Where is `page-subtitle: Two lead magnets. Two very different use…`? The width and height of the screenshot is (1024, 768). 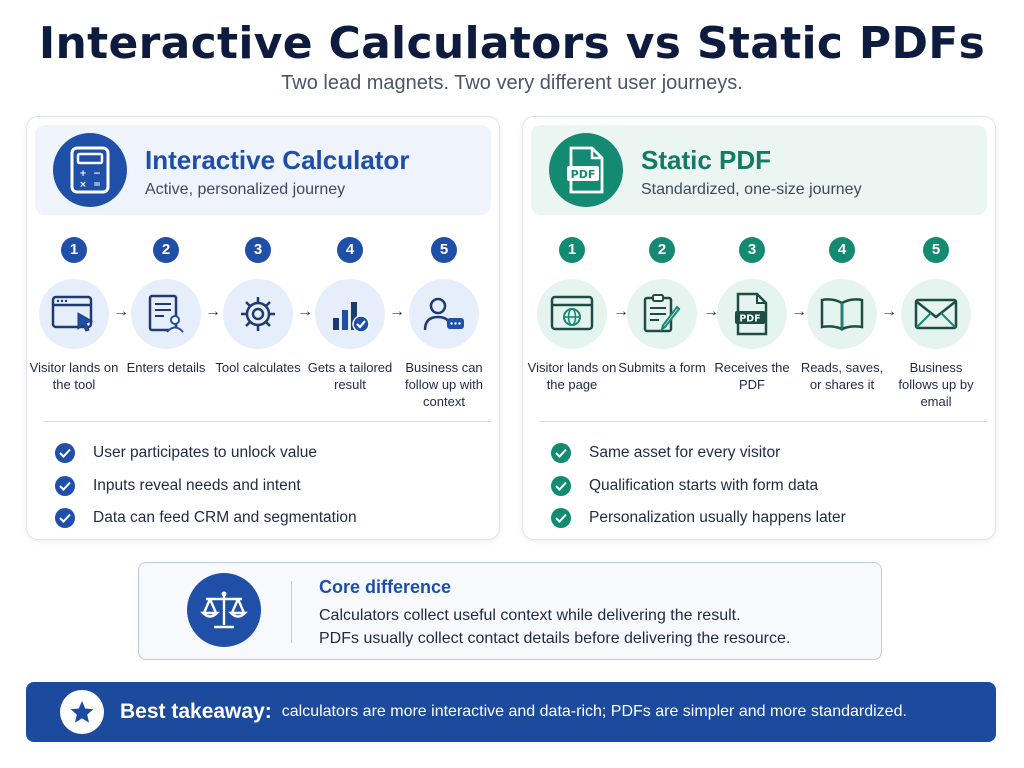
page-subtitle: Two lead magnets. Two very different use… is located at coordinates (512, 83).